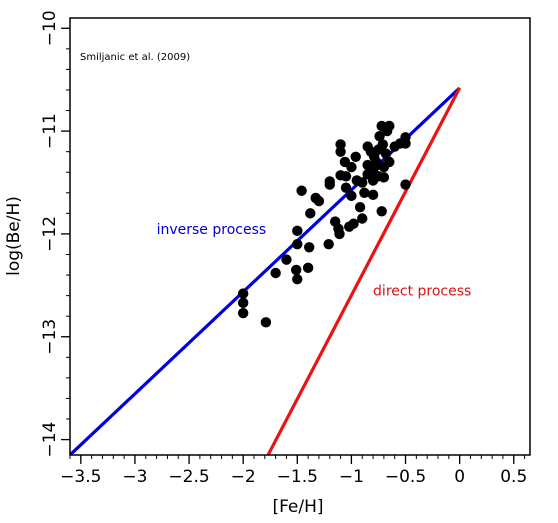 This screenshot has width=558, height=523. Describe the element at coordinates (324, 224) in the screenshot. I see `data-points` at that location.